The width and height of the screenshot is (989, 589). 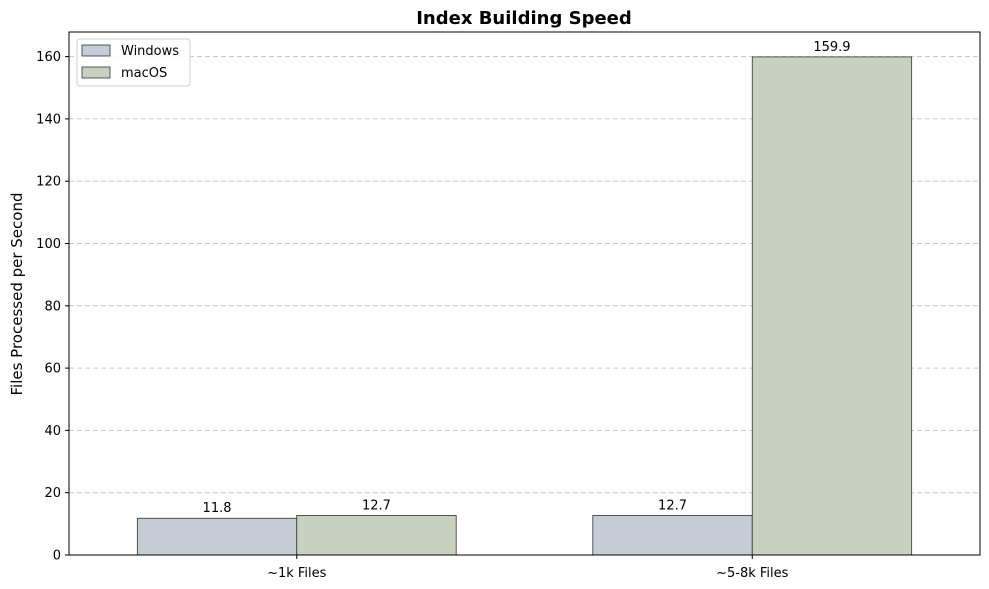 I want to click on y-tick-label: 60, so click(x=52, y=369).